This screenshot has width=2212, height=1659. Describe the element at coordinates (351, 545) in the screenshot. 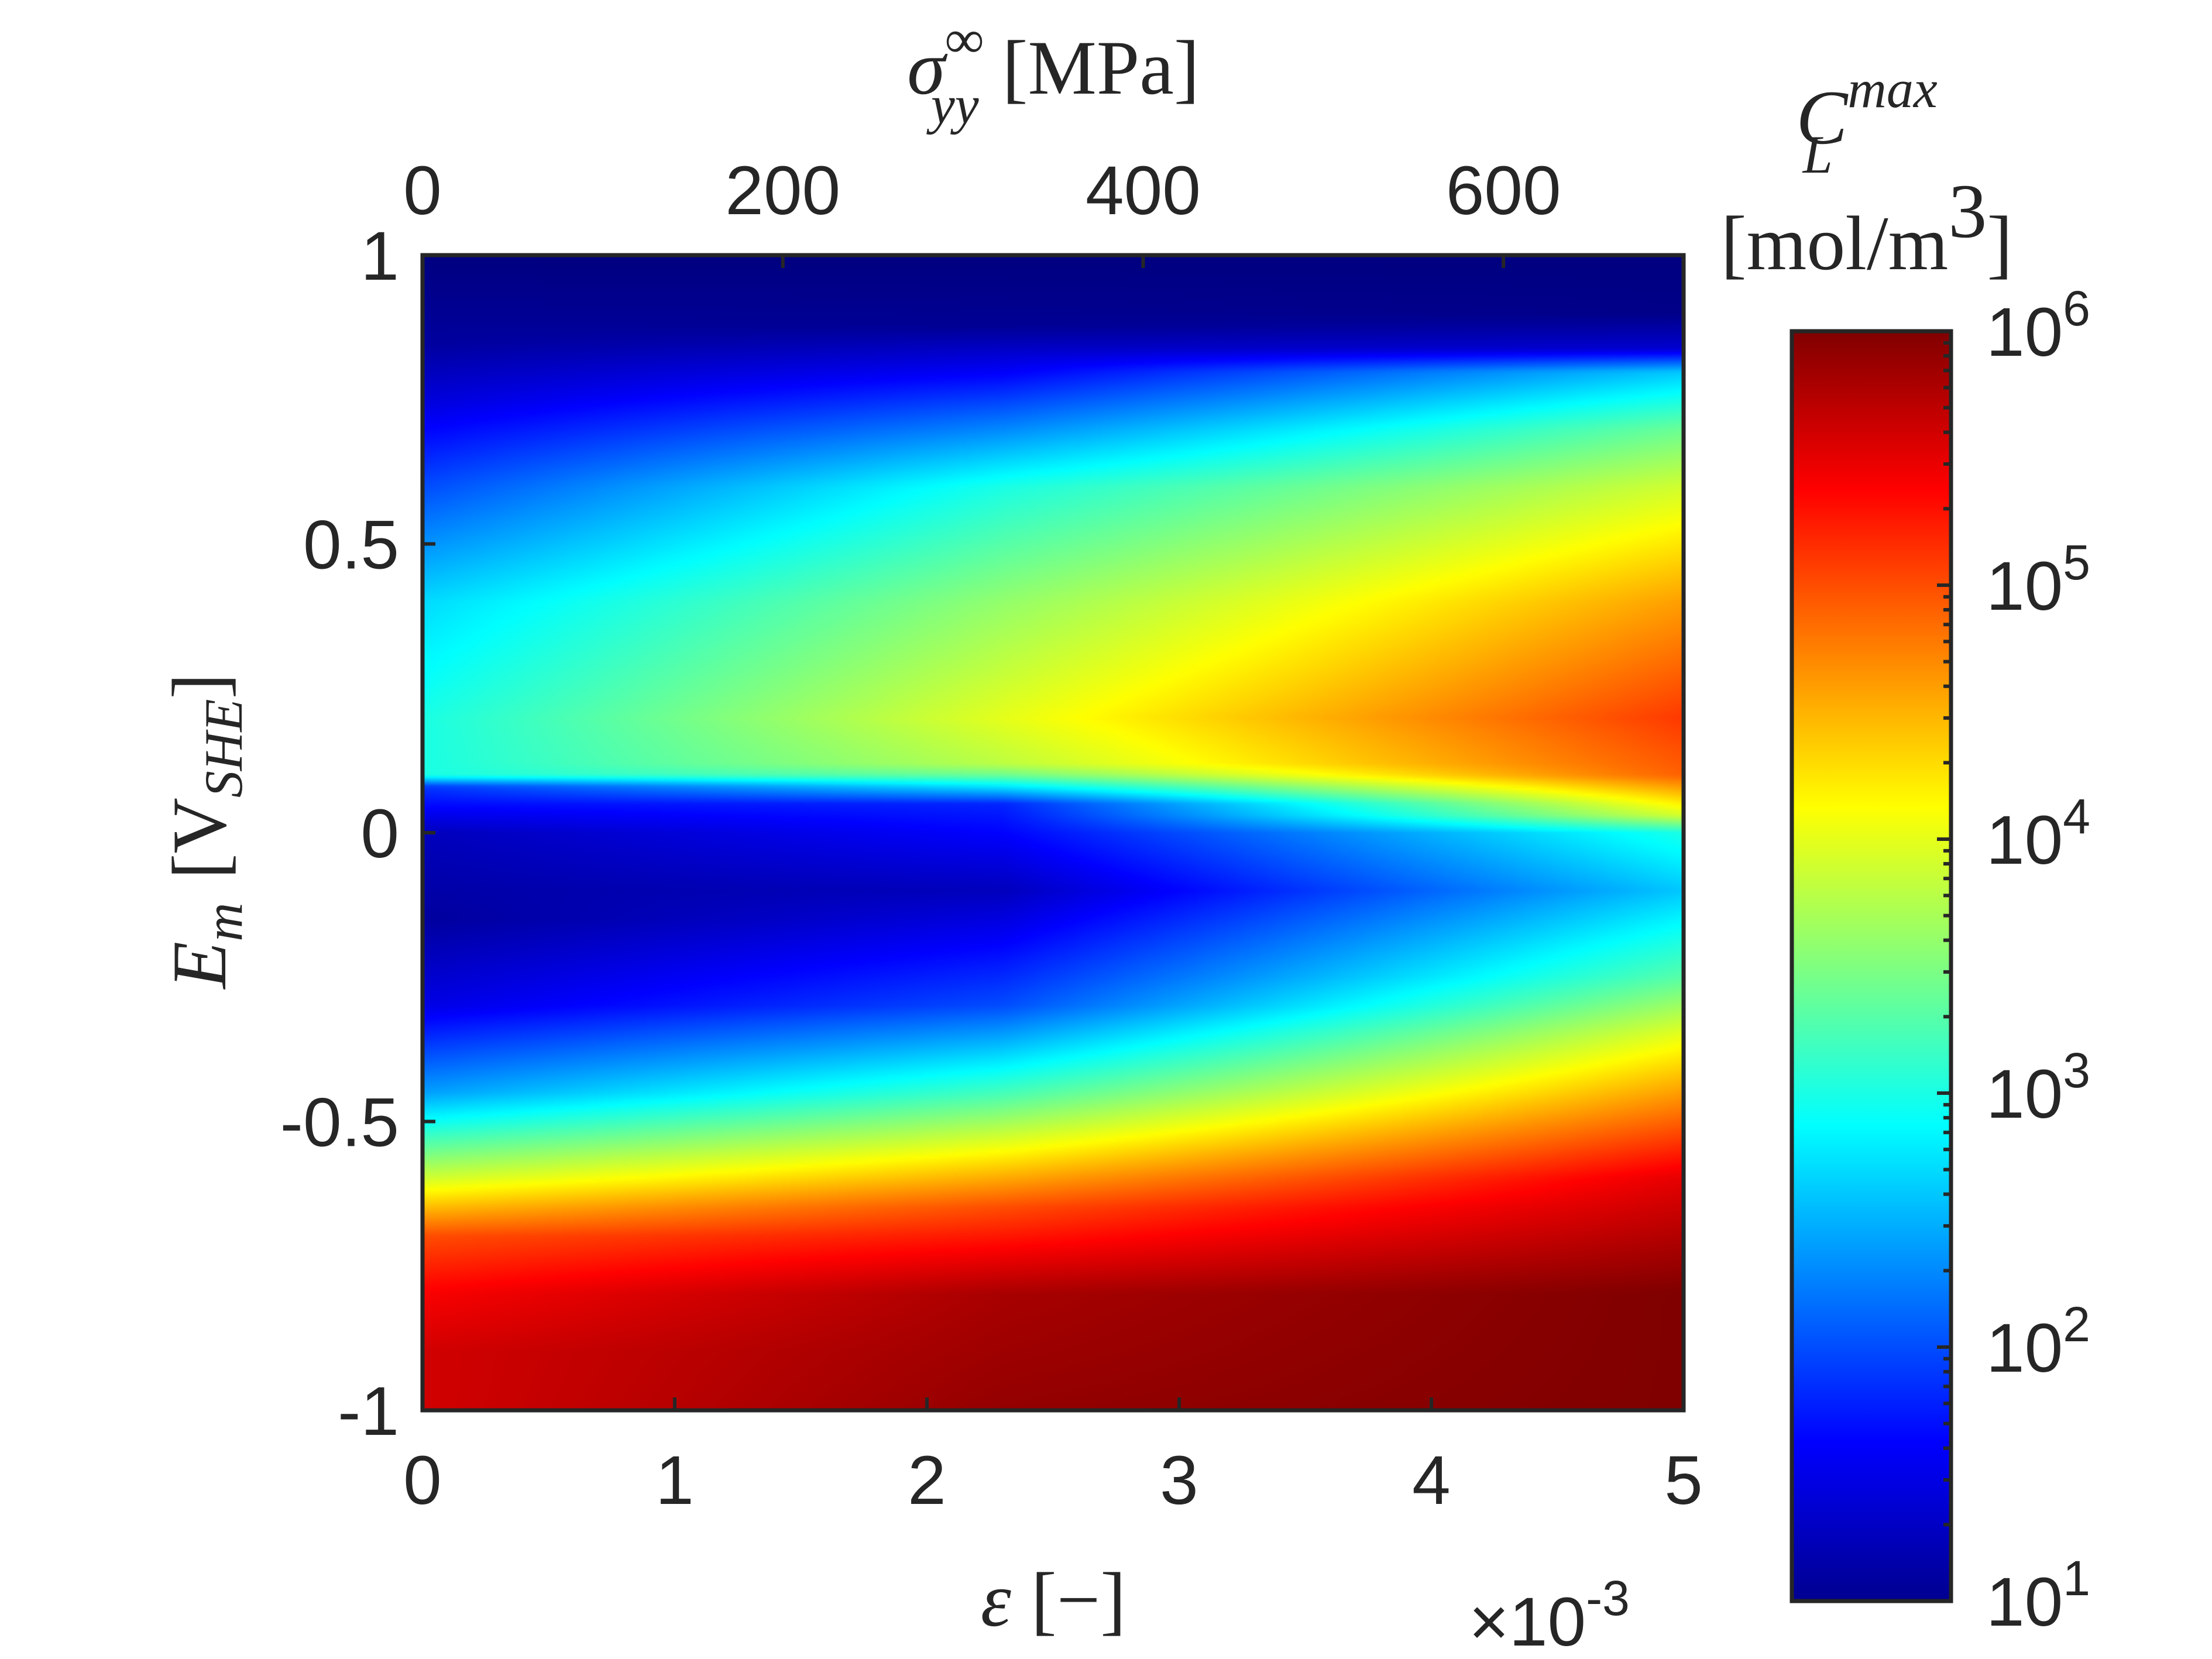

I see `y-tick-label: 0.5` at that location.